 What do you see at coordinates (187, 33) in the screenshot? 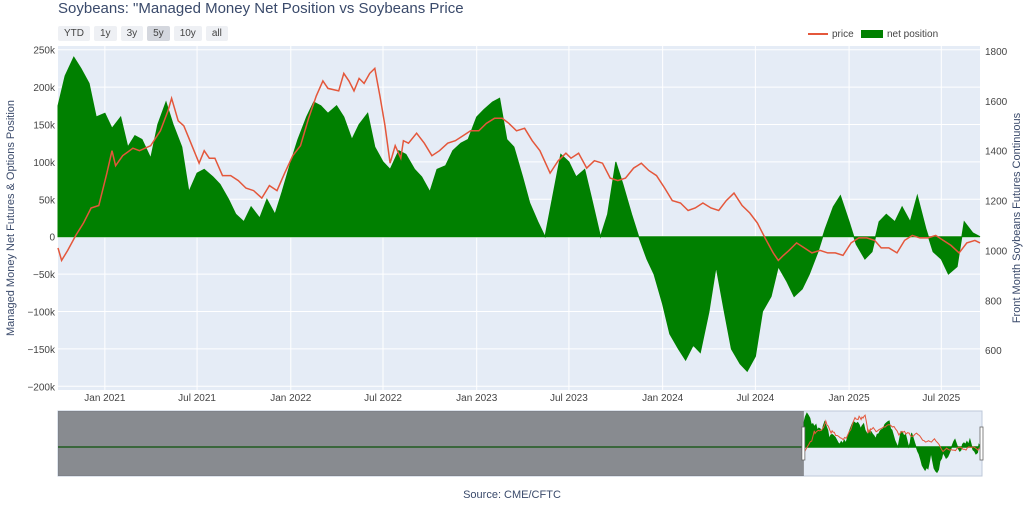
I see `range-button-10y: 10y` at bounding box center [187, 33].